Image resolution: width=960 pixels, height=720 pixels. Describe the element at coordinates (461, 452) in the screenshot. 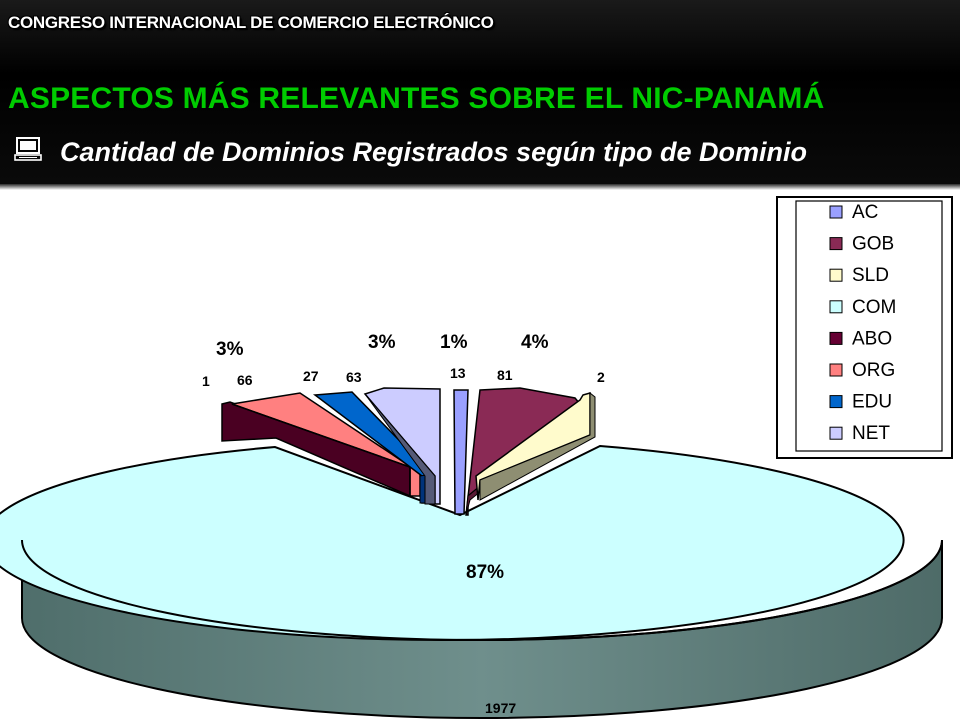

I see `pie-slice-ac` at that location.